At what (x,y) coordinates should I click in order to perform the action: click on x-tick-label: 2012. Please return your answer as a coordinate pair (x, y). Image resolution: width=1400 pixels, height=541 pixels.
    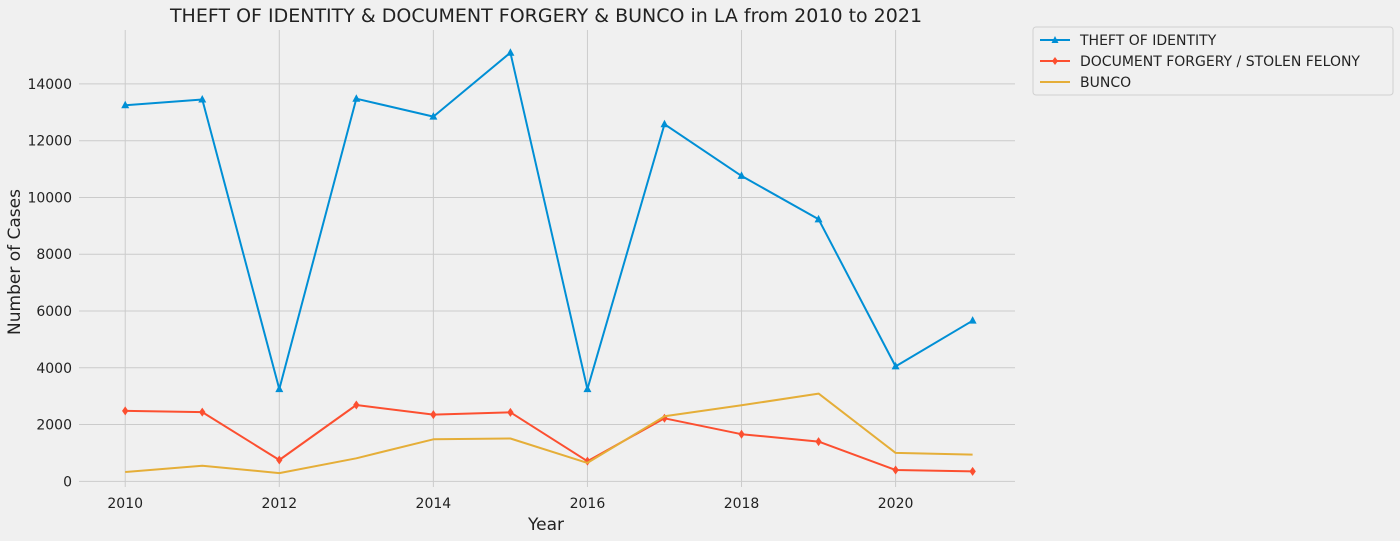
    Looking at the image, I should click on (279, 504).